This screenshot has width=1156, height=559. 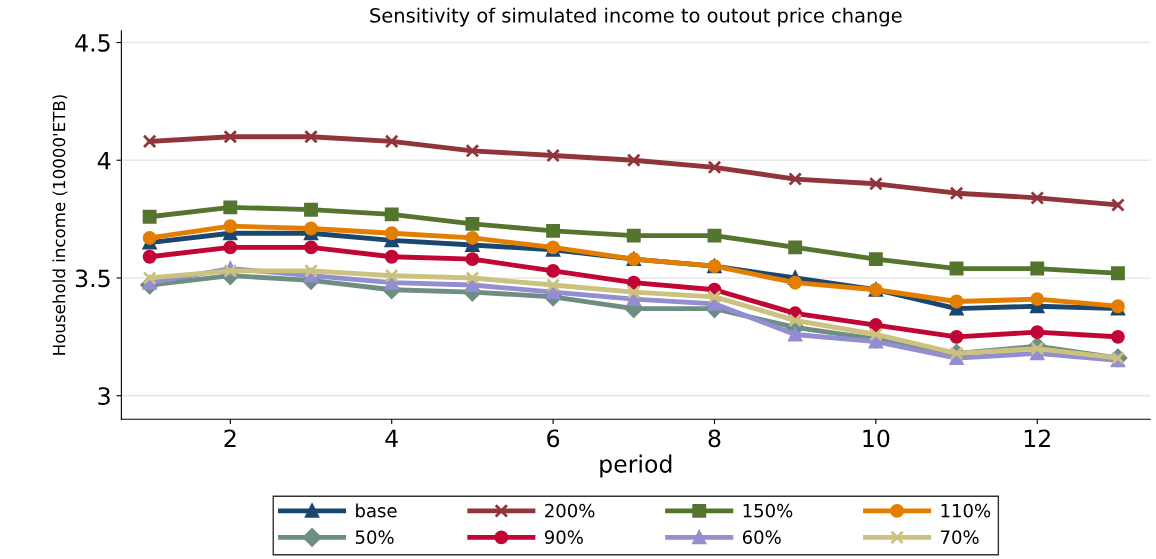 I want to click on y-tick-label: 4, so click(x=104, y=161).